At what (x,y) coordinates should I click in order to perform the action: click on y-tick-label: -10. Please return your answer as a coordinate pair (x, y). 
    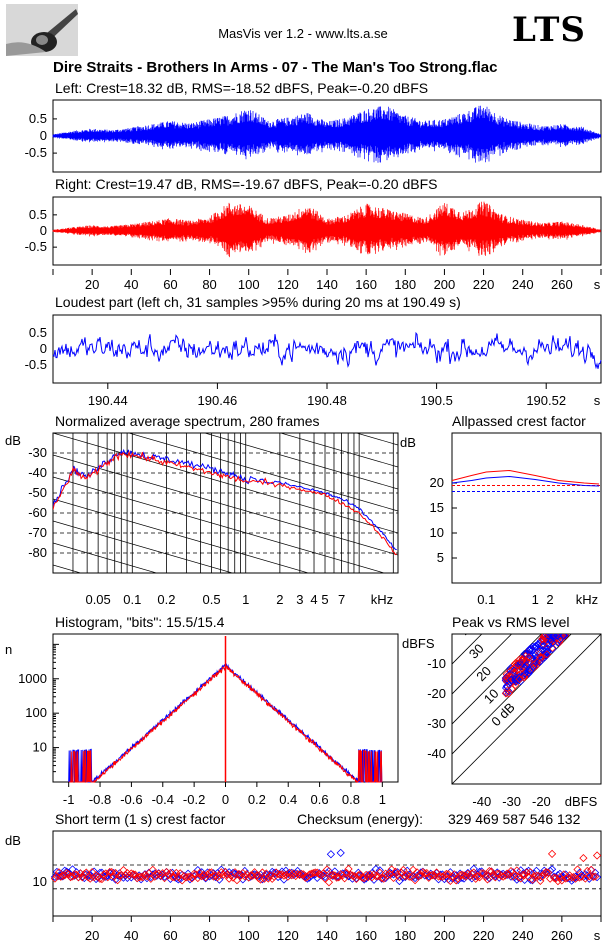
    Looking at the image, I should click on (436, 663).